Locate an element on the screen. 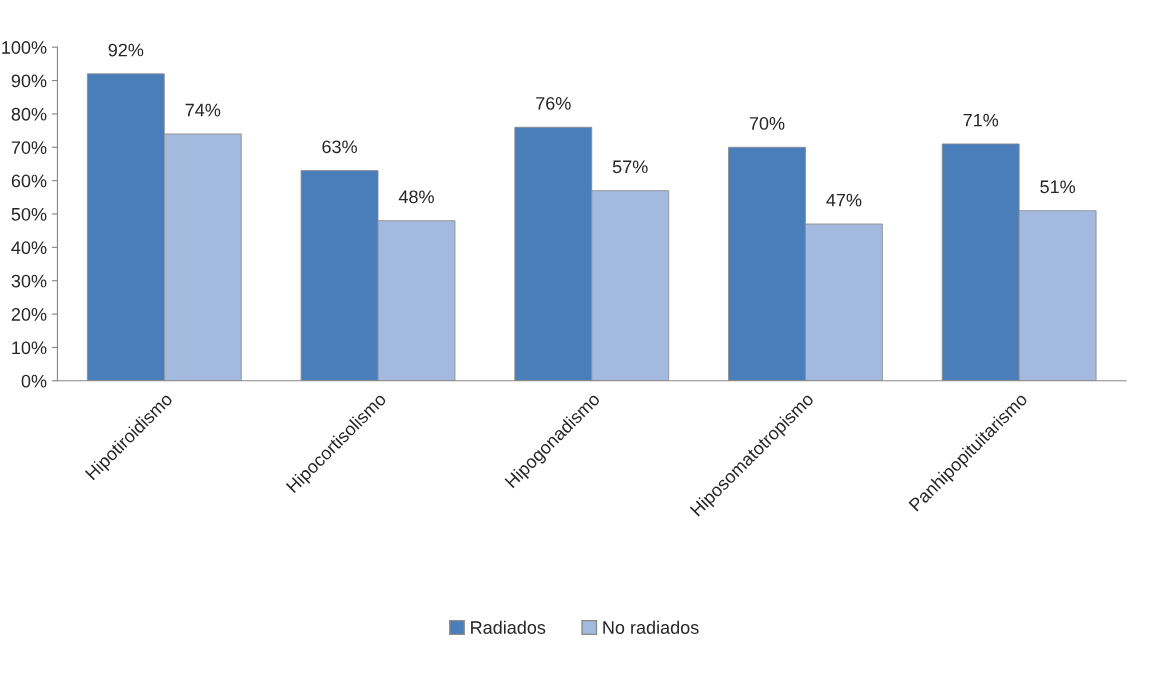 This screenshot has width=1149, height=674. y-tick-label: 40% is located at coordinates (29, 248).